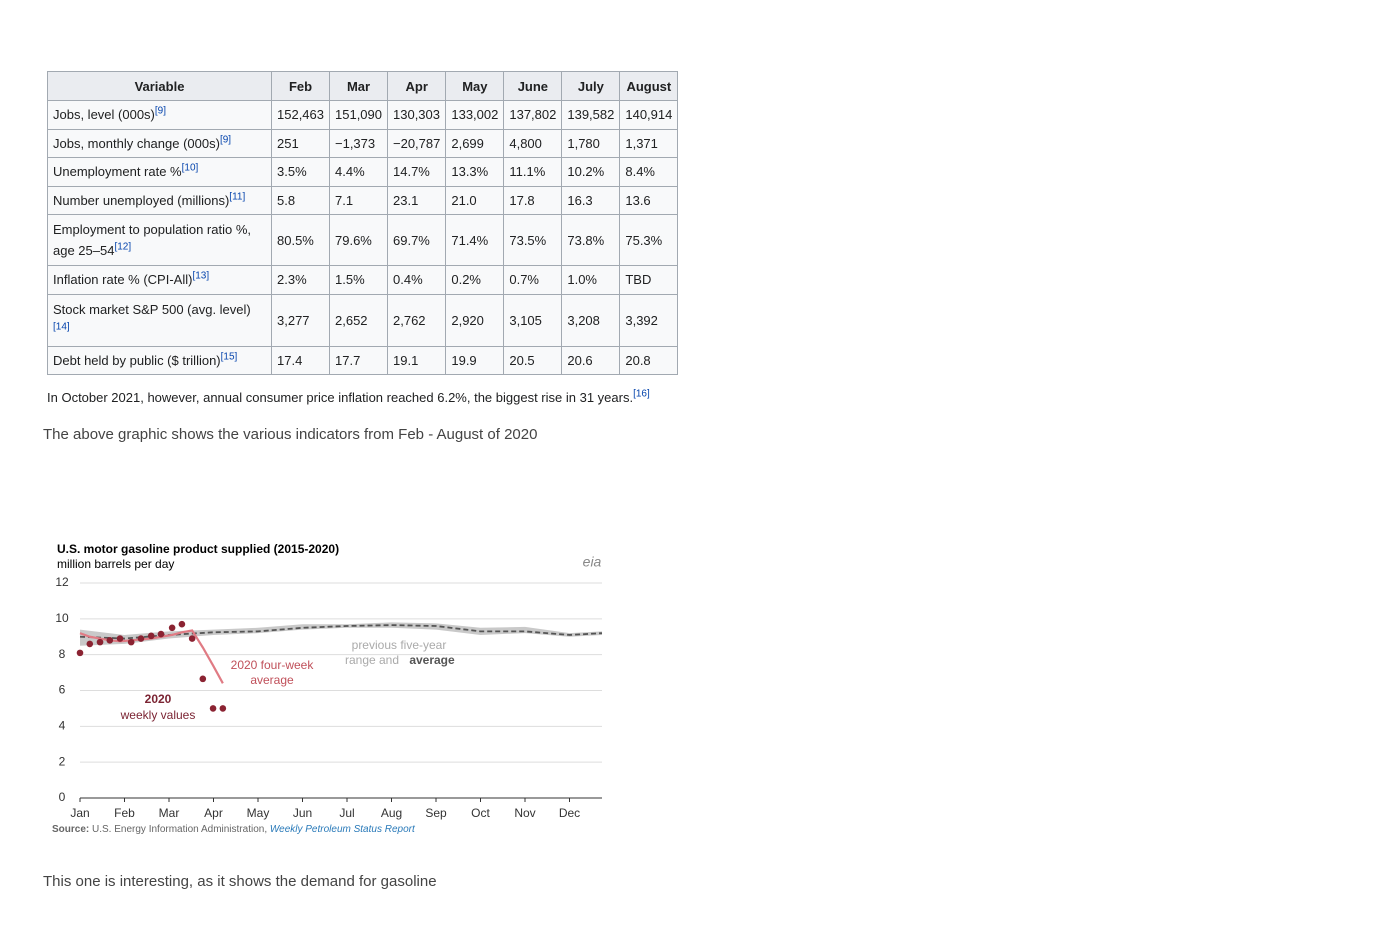 This screenshot has height=929, width=1378. What do you see at coordinates (300, 115) in the screenshot?
I see `table-cell: 152,463` at bounding box center [300, 115].